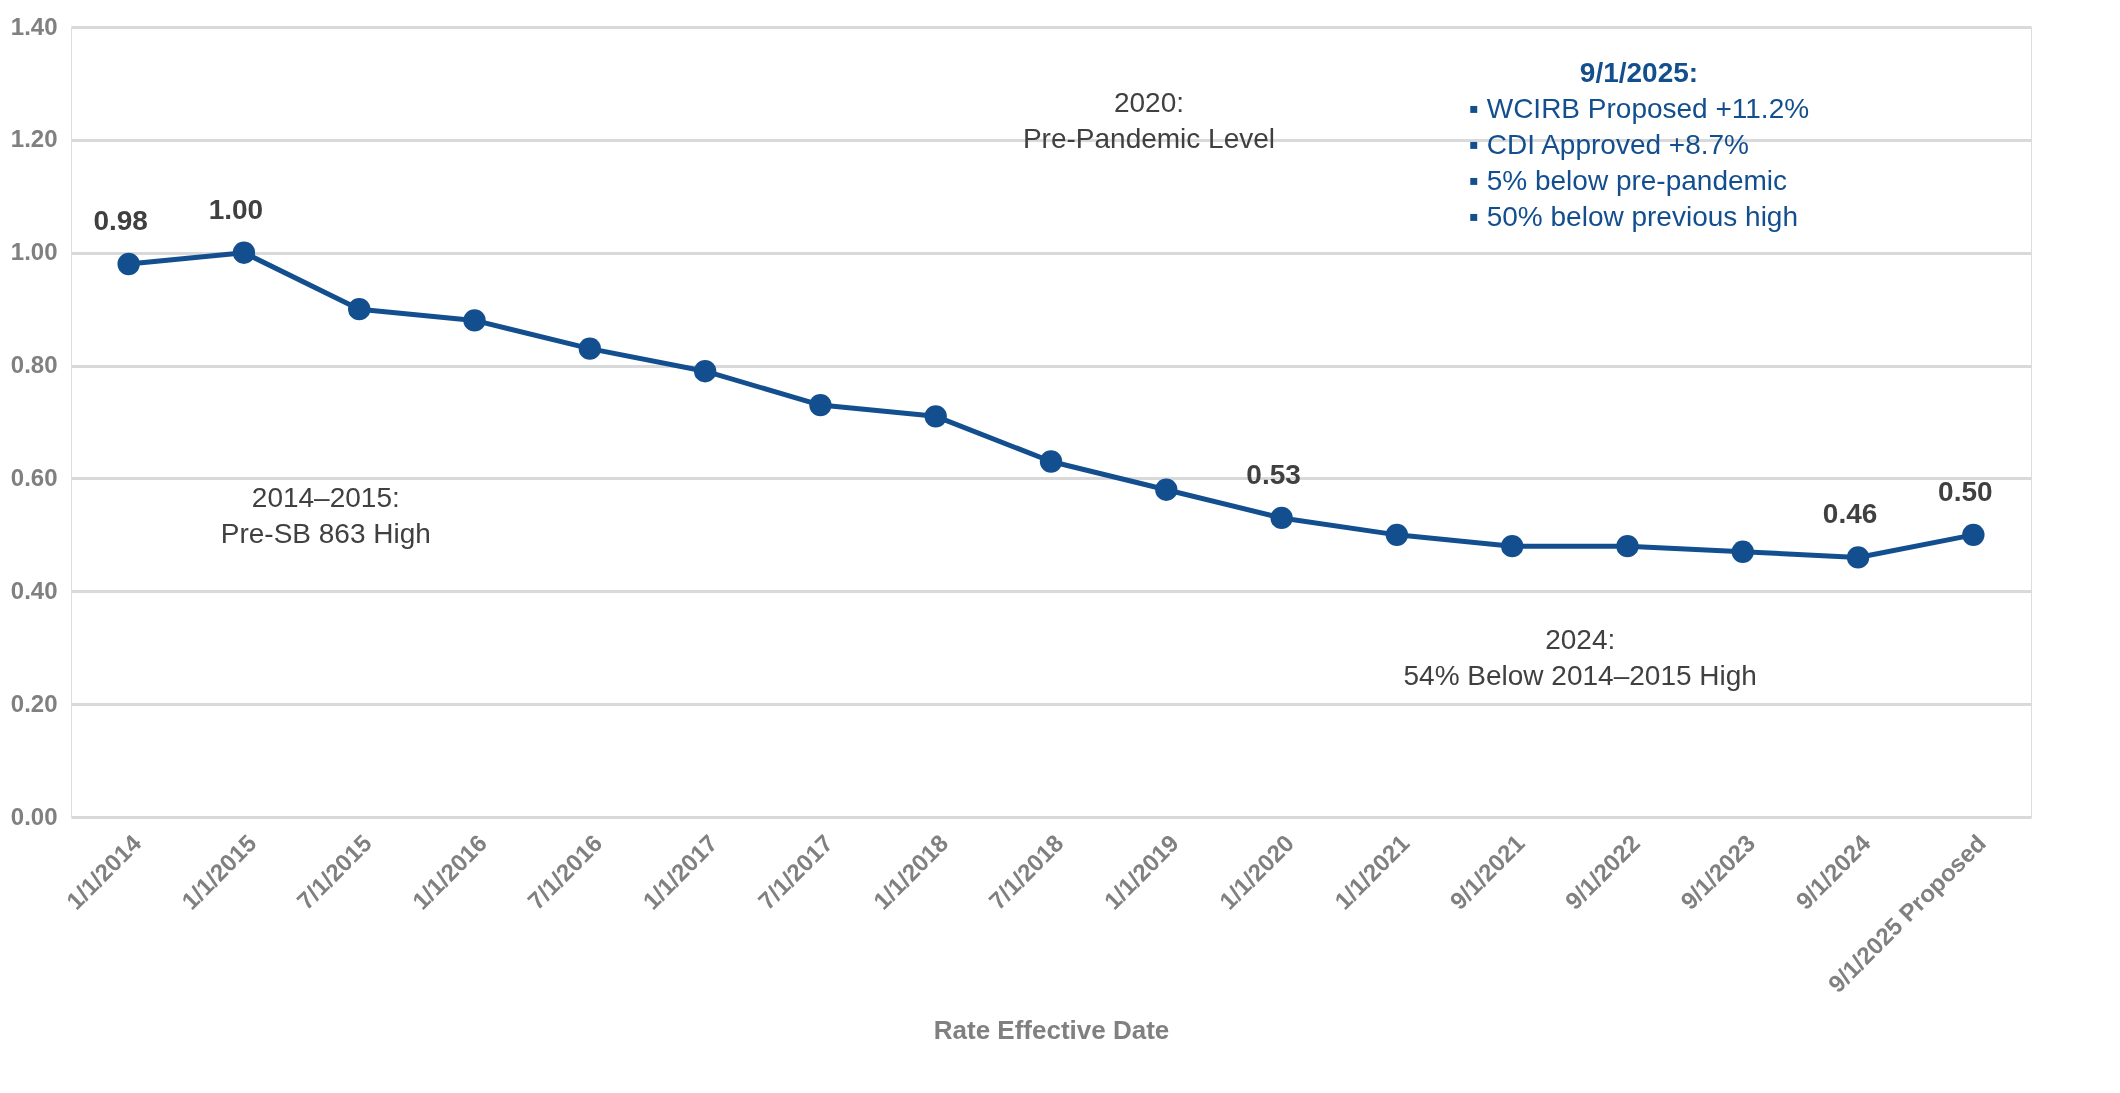  What do you see at coordinates (34, 703) in the screenshot?
I see `y-tick-label: 0.20` at bounding box center [34, 703].